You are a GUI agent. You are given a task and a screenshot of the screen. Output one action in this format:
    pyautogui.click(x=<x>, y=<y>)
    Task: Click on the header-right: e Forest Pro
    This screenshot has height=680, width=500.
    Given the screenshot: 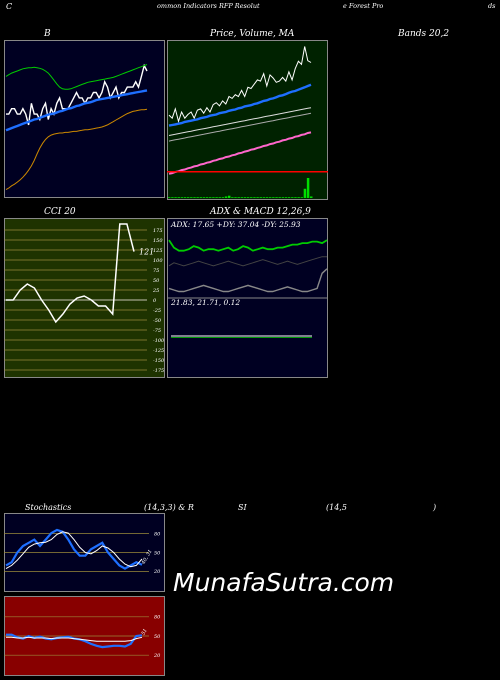 What is the action you would take?
    pyautogui.click(x=363, y=6)
    